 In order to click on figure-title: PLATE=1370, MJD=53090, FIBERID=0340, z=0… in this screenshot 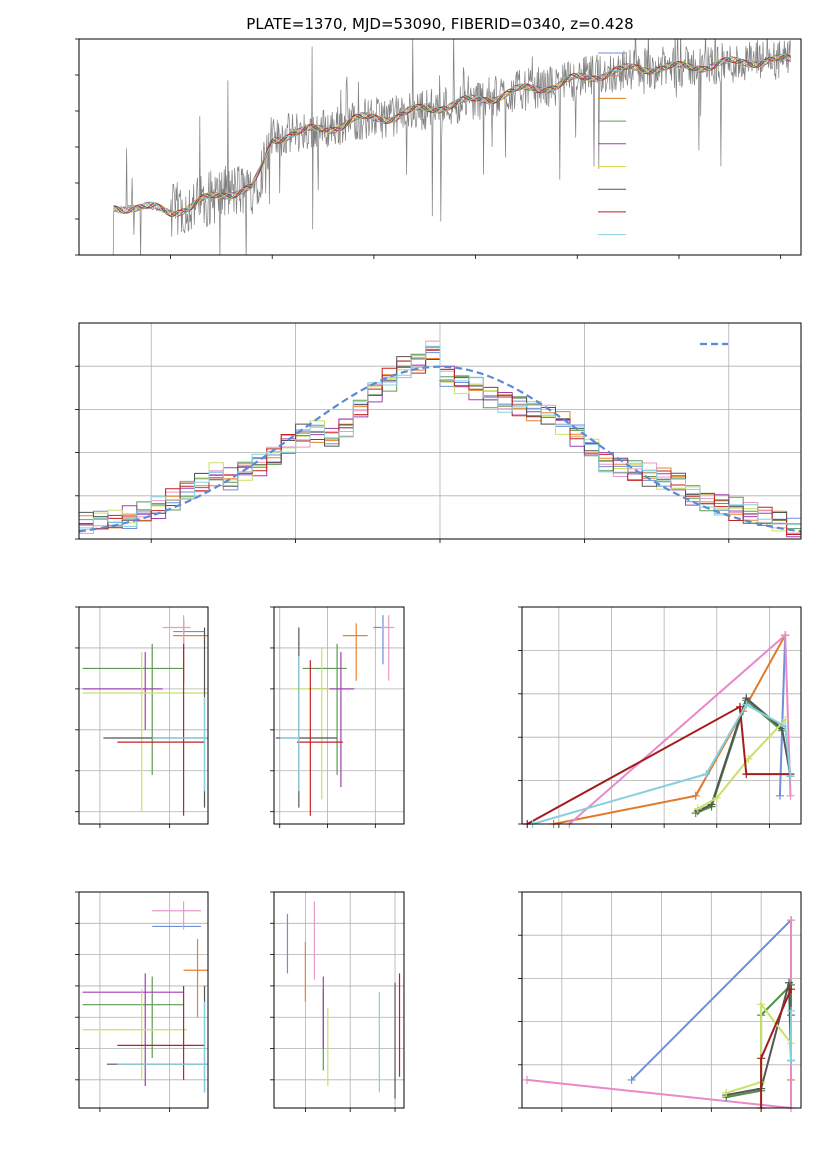, I will do `click(439, 24)`.